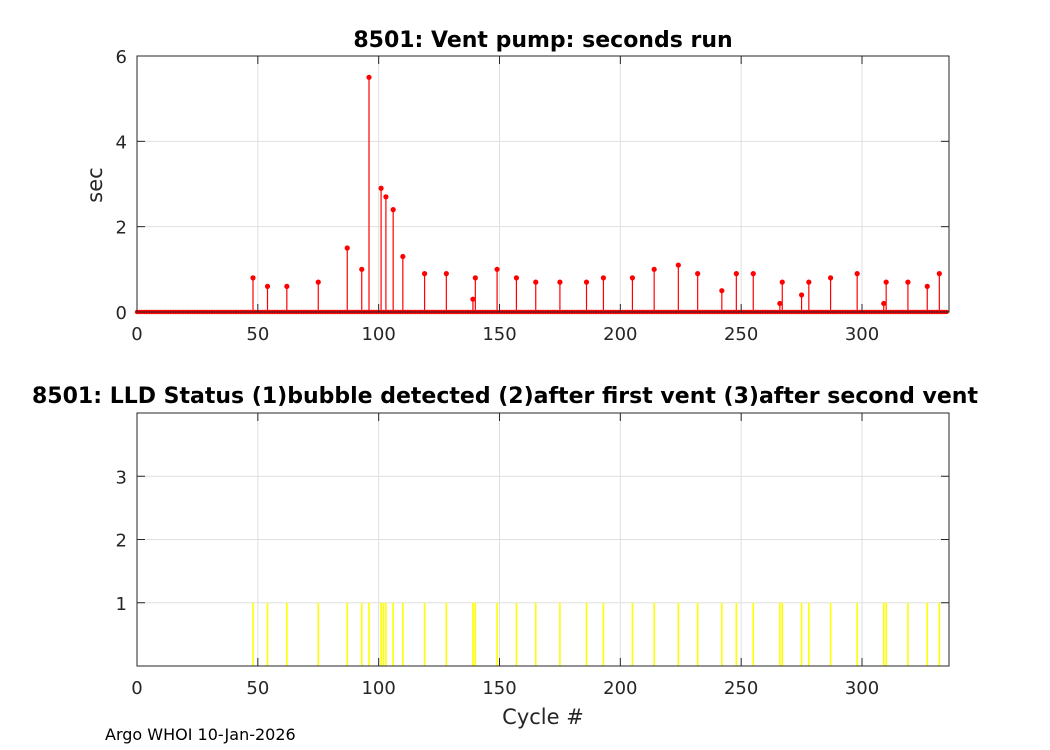  I want to click on lld-status-ytick-label: 3, so click(121, 477).